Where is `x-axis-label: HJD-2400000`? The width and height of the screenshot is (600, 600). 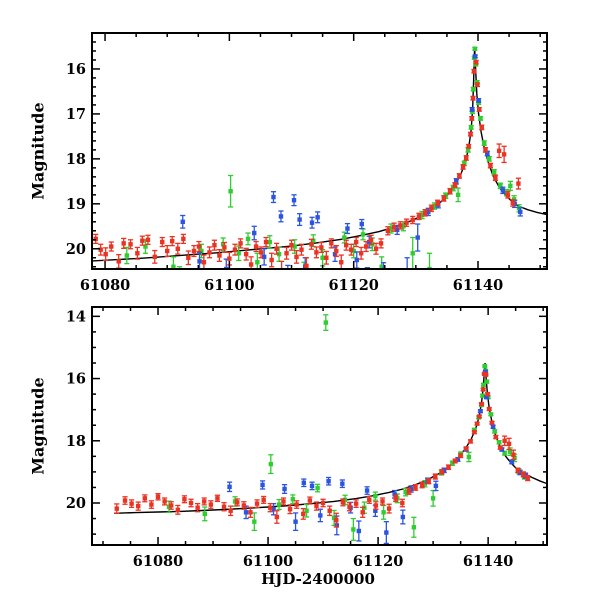 x-axis-label: HJD-2400000 is located at coordinates (318, 579).